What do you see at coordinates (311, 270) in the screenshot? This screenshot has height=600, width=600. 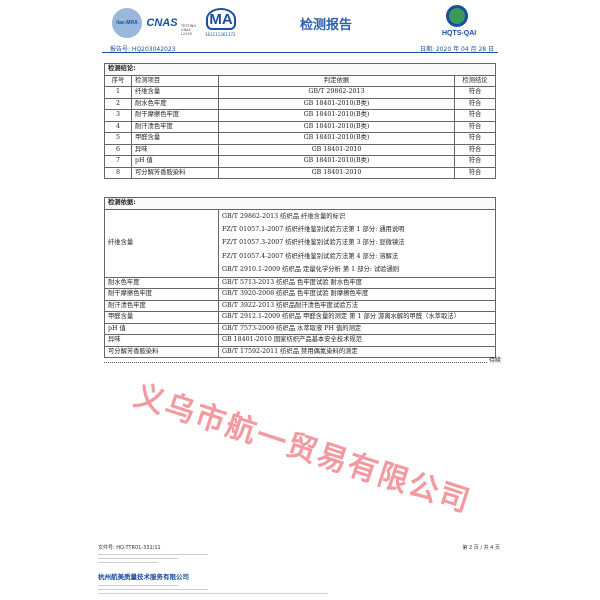 I see `standard-line: GB/T 2910.1-2009 纺织品 定量化学分析 第 1 部分: 试验通则` at bounding box center [311, 270].